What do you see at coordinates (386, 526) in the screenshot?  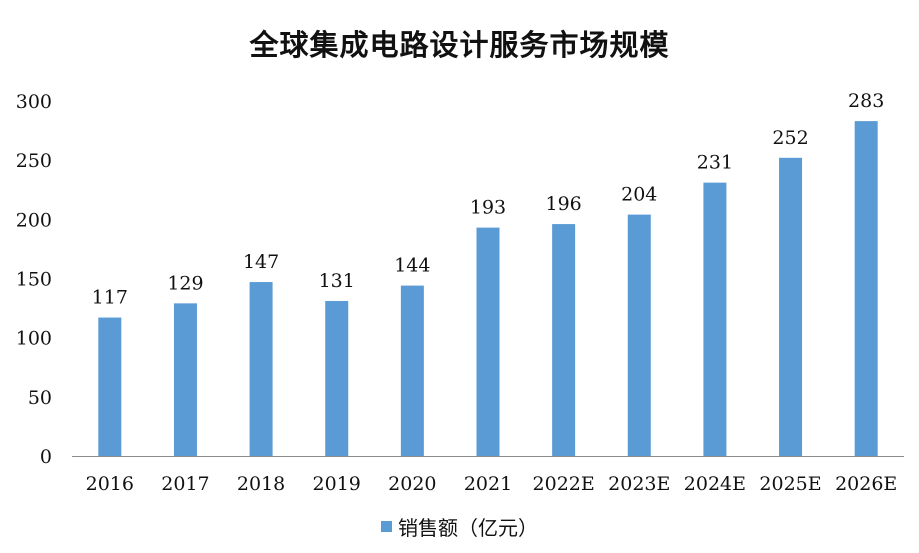 I see `legend-swatch` at bounding box center [386, 526].